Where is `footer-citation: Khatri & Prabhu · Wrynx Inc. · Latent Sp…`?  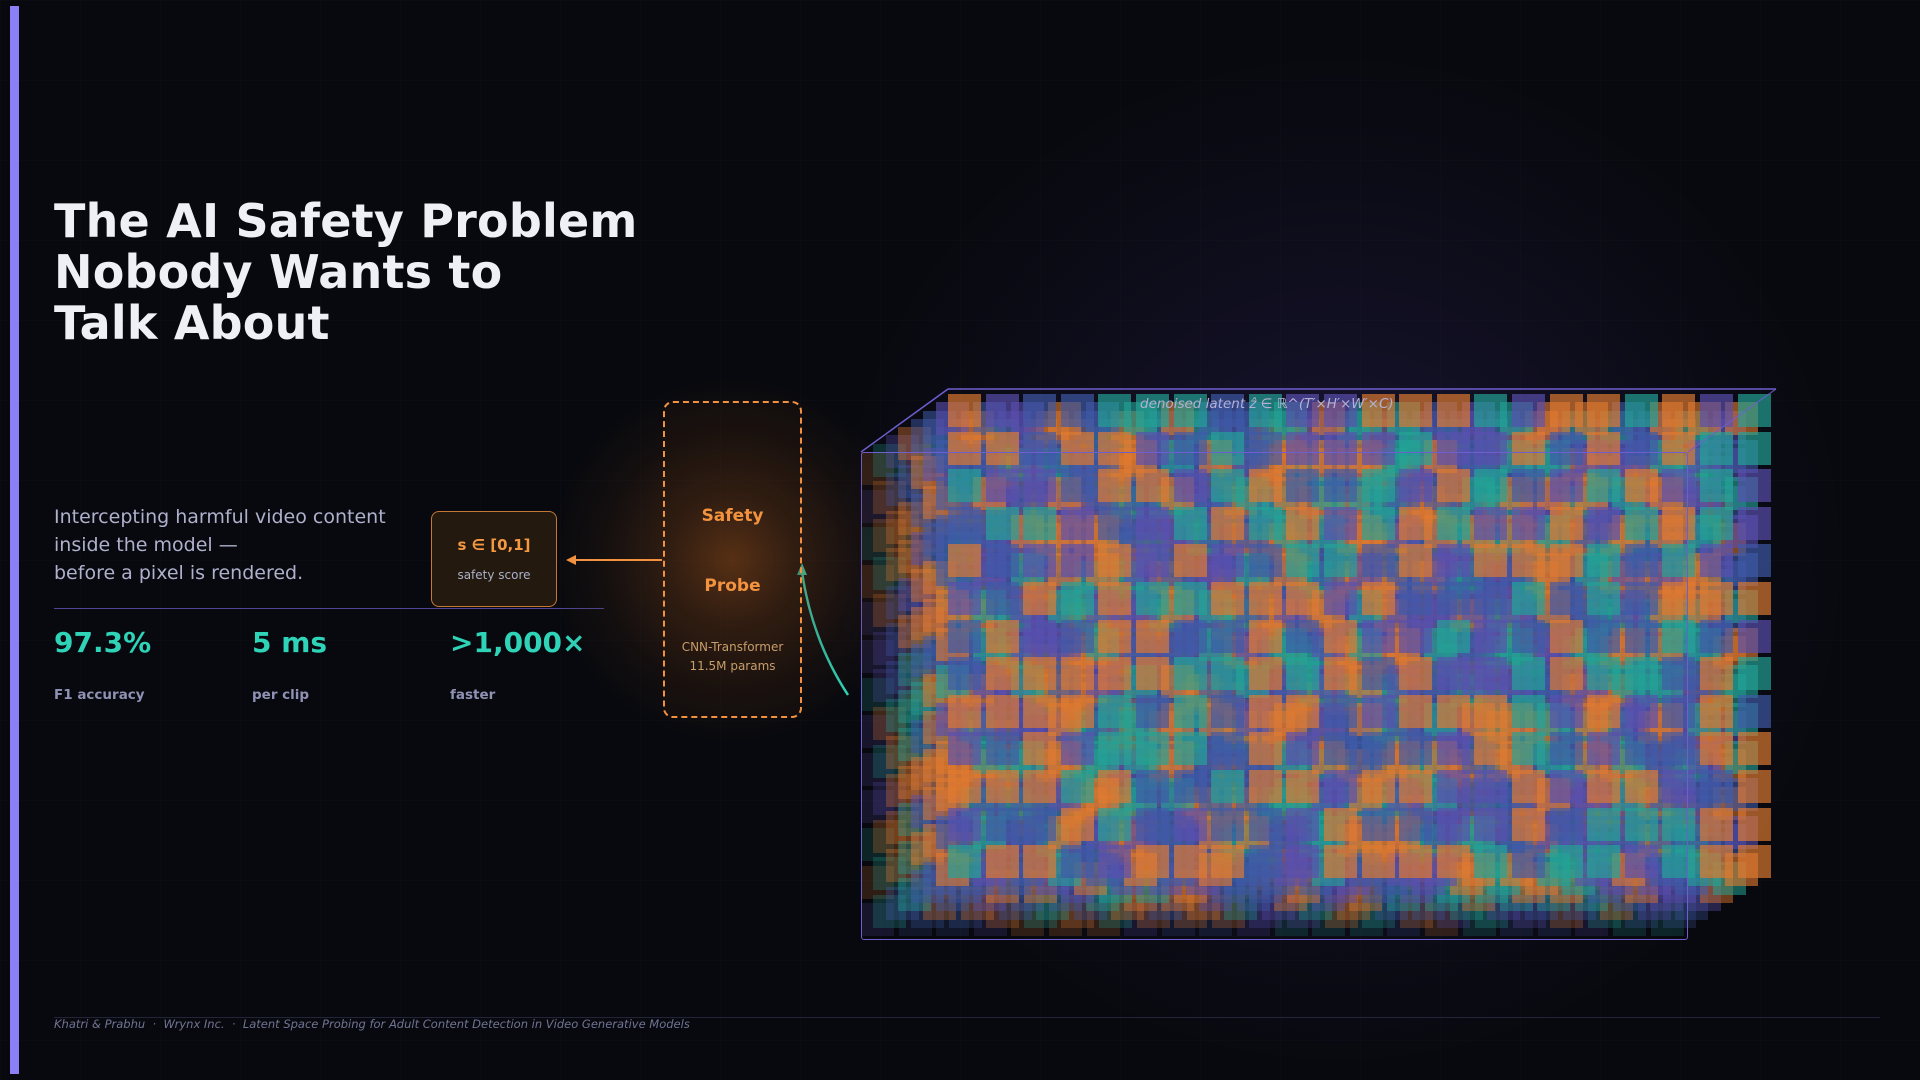
footer-citation: Khatri & Prabhu · Wrynx Inc. · Latent Sp… is located at coordinates (372, 1024).